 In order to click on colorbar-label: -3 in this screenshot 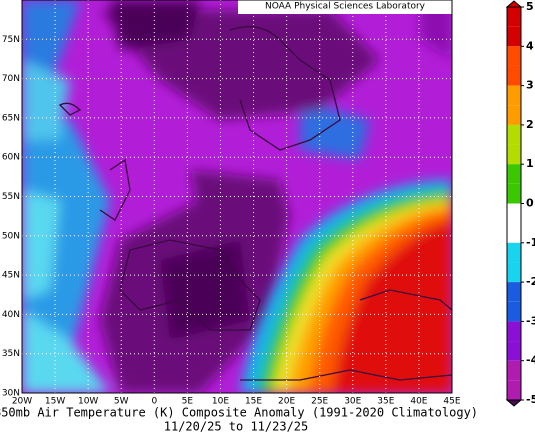, I will do `click(530, 320)`.